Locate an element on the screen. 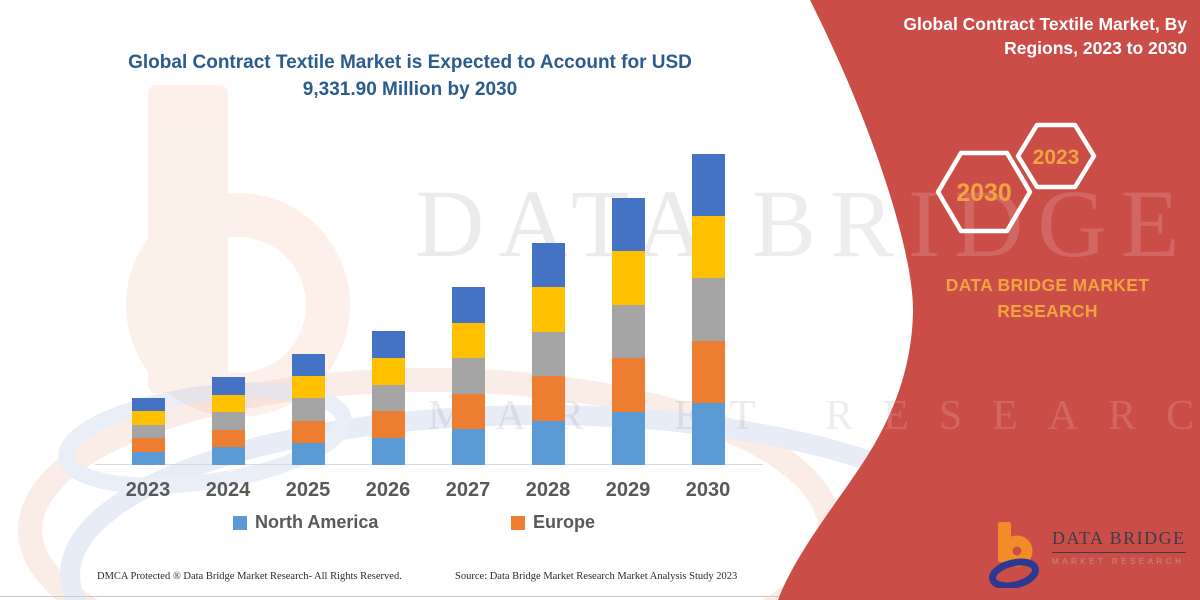  bar-segment-north-america-2026 is located at coordinates (388, 451).